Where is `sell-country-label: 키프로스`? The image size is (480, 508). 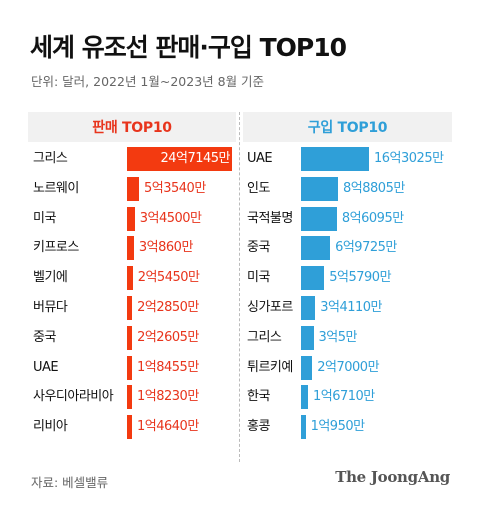
sell-country-label: 키프로스 is located at coordinates (56, 248).